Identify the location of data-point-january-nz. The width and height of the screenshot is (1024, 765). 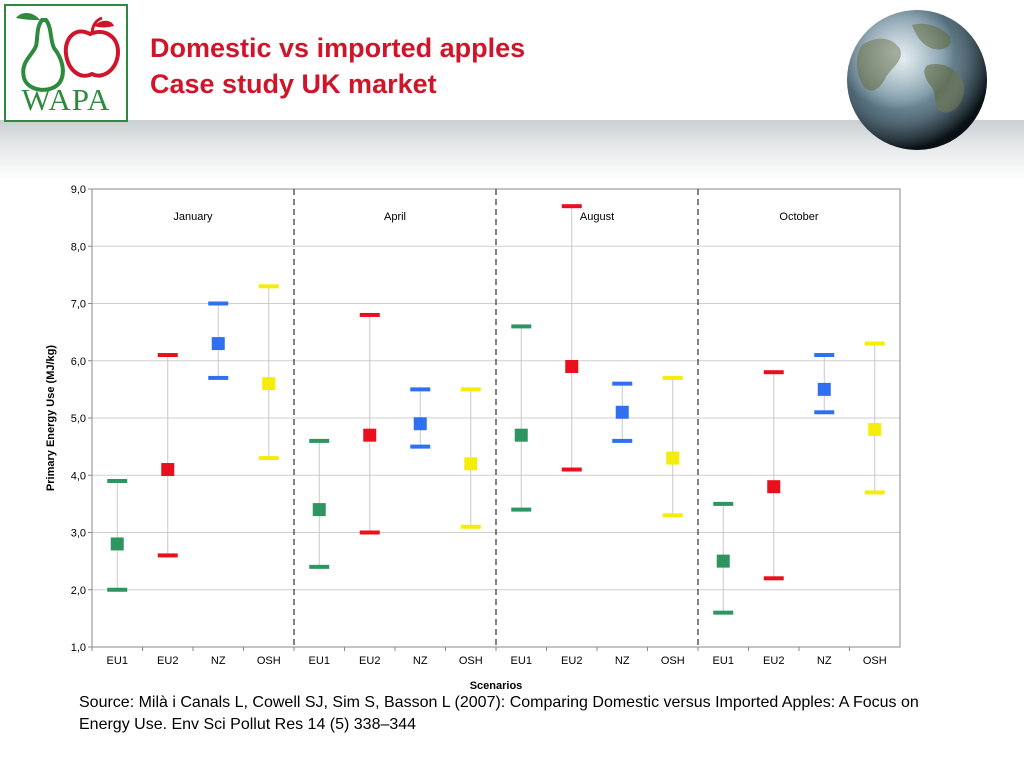
(218, 340).